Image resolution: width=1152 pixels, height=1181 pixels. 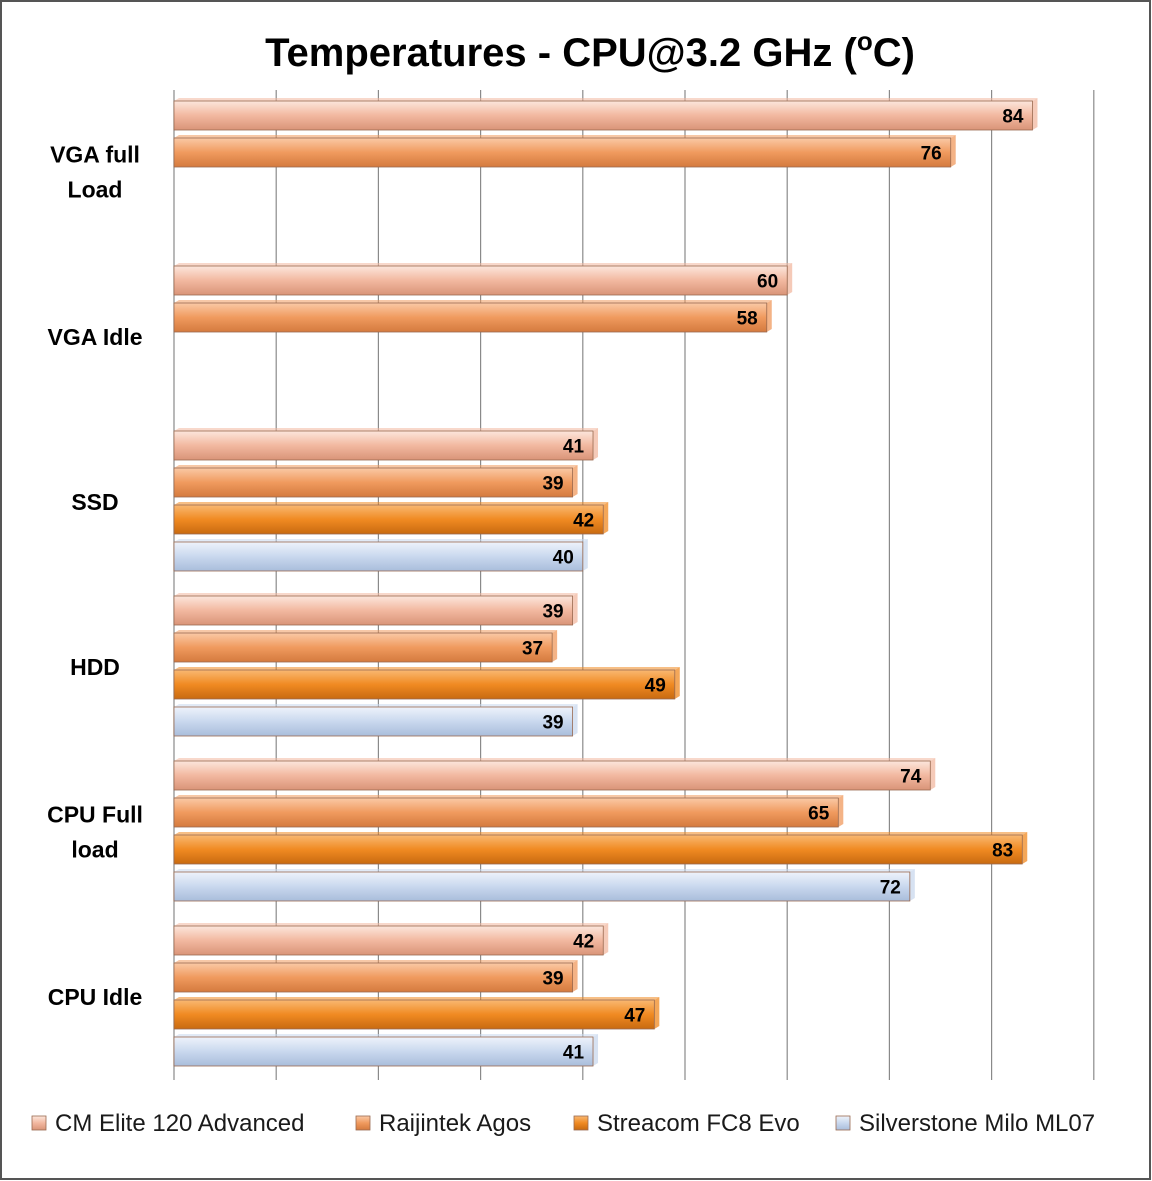 I want to click on bar-group: 47, so click(x=416, y=1013).